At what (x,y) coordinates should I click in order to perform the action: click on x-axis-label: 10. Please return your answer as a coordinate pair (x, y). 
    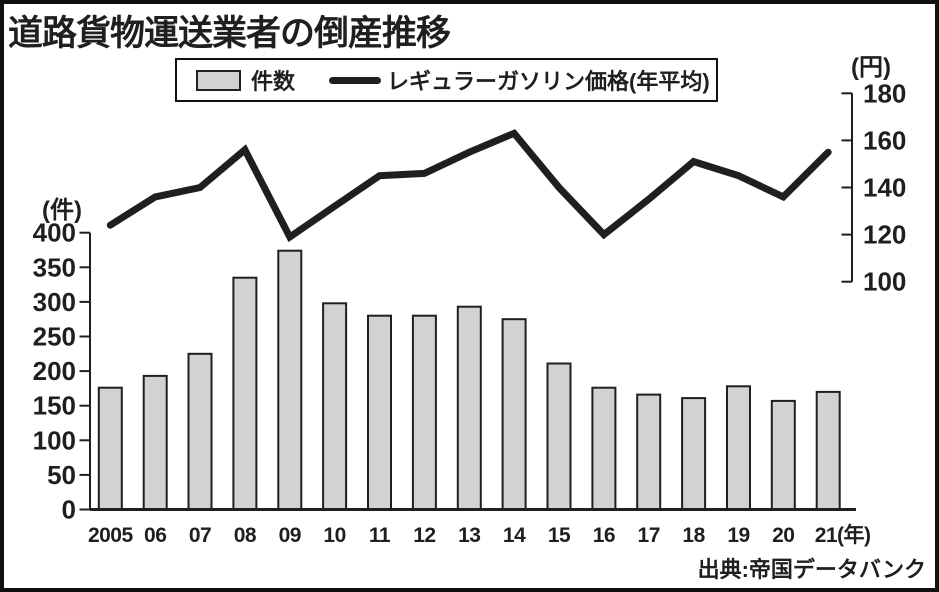
    Looking at the image, I should click on (334, 535).